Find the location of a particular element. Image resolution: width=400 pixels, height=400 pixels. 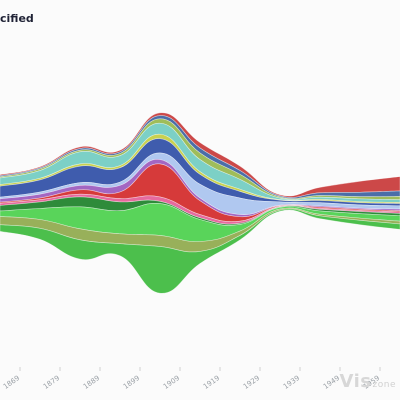

watermark-logo: Viszone is located at coordinates (368, 381).